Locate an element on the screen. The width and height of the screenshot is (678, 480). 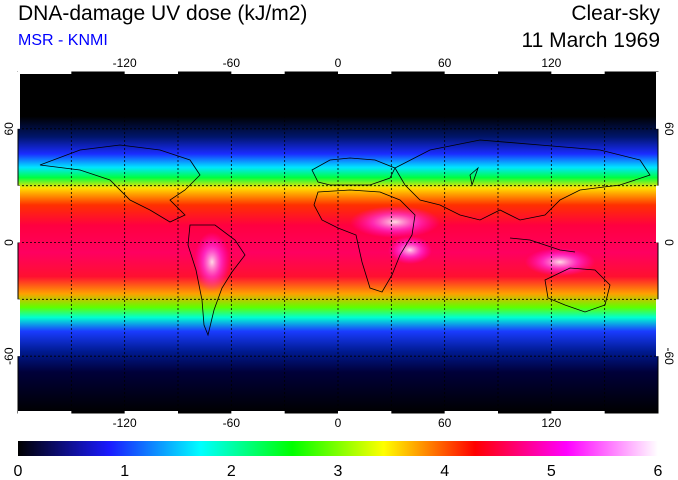
colorbar-tick-label: 1 is located at coordinates (124, 471).